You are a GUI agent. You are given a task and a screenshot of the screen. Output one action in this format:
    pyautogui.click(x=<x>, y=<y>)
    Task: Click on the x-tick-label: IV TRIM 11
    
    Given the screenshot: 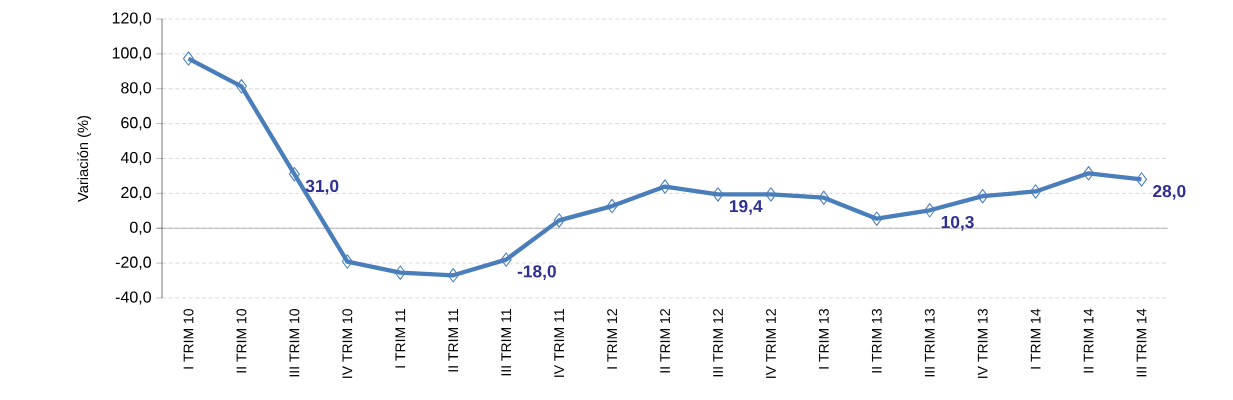 What is the action you would take?
    pyautogui.click(x=559, y=343)
    